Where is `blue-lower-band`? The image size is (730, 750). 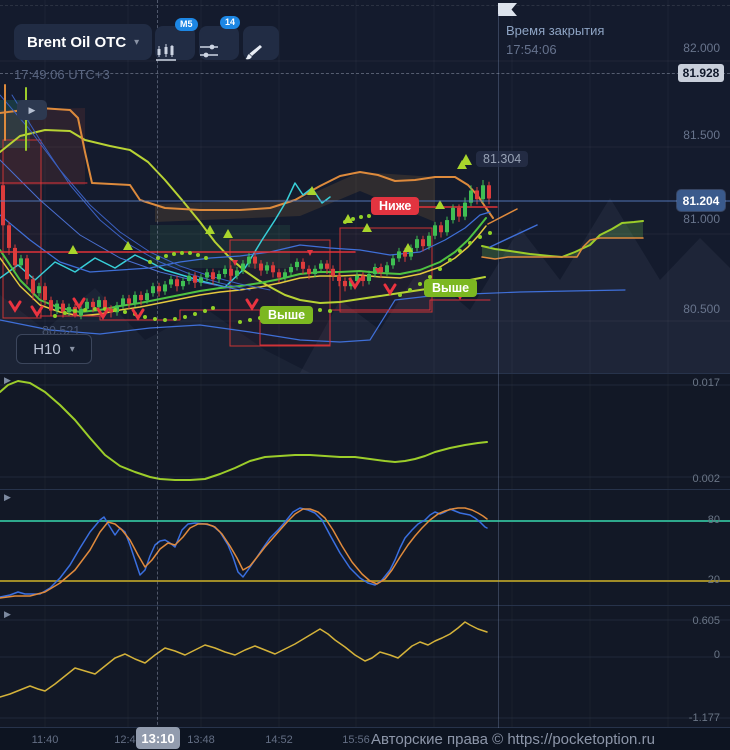 blue-lower-band is located at coordinates (313, 316).